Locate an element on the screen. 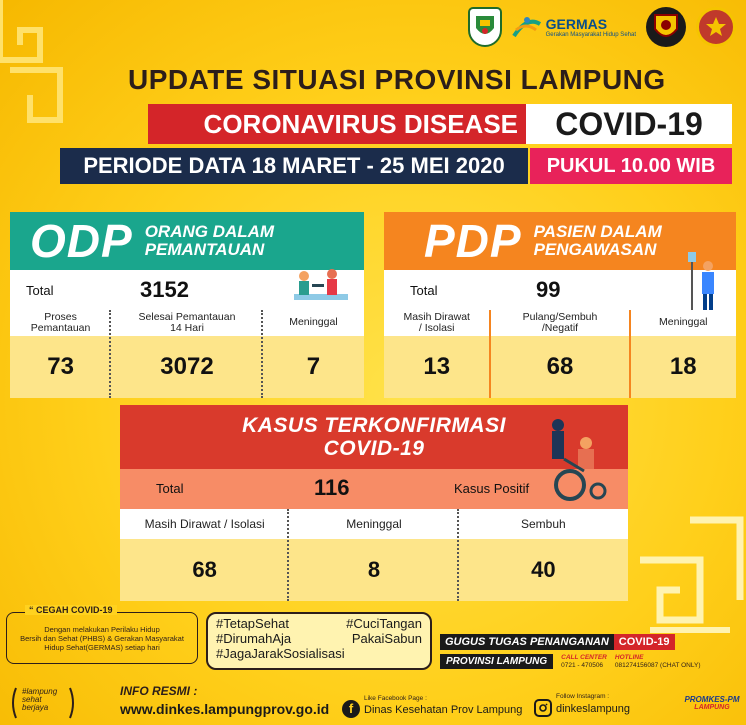 The width and height of the screenshot is (746, 725). odp-column-label: Meninggal is located at coordinates (313, 323).